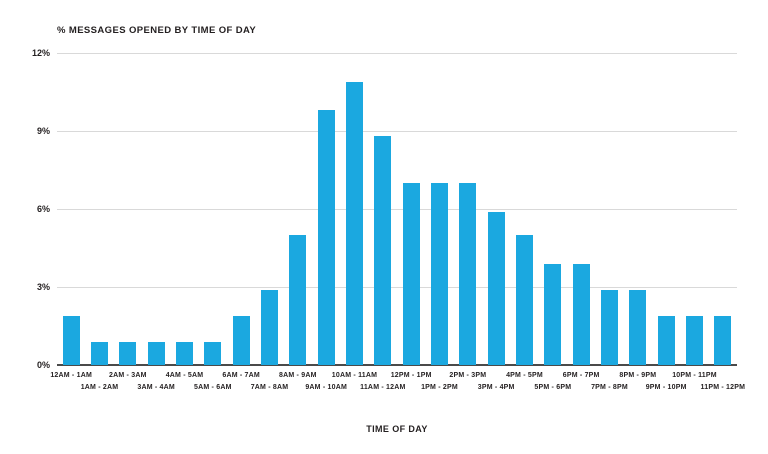  Describe the element at coordinates (397, 429) in the screenshot. I see `x-axis-title: TIME OF DAY` at that location.